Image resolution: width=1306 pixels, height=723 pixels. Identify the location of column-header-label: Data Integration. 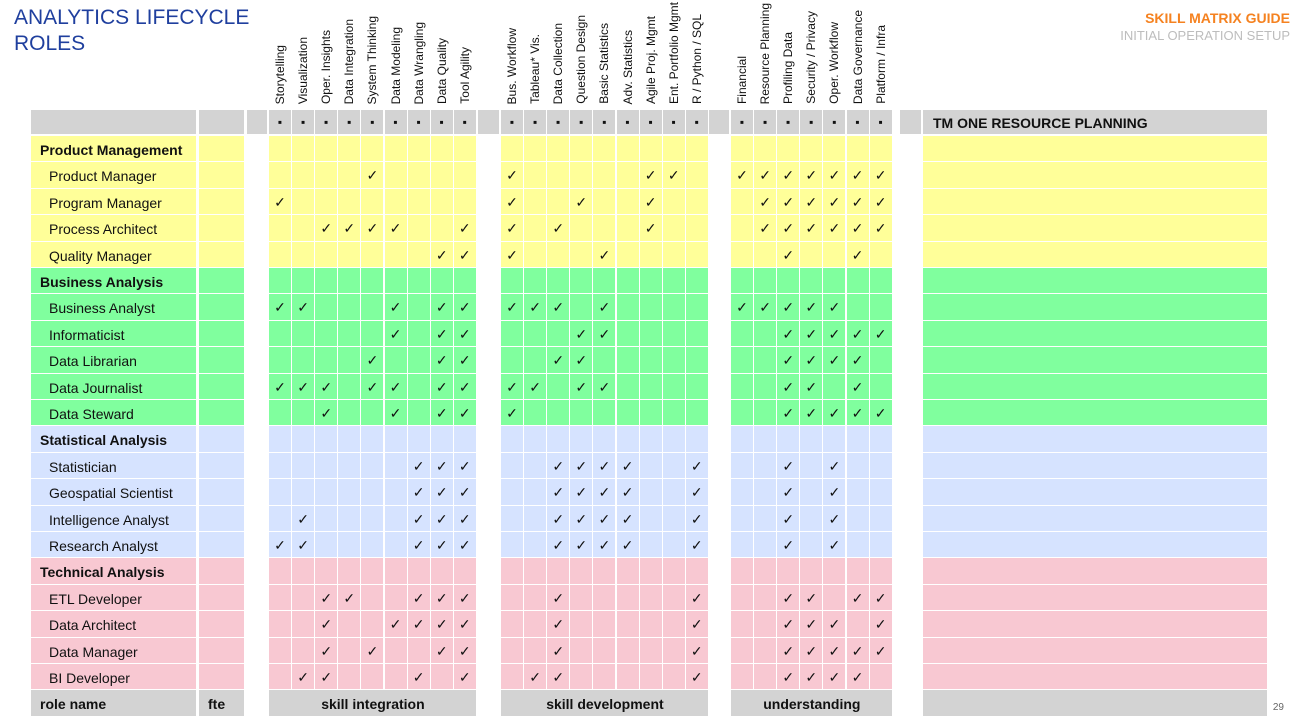
(349, 61).